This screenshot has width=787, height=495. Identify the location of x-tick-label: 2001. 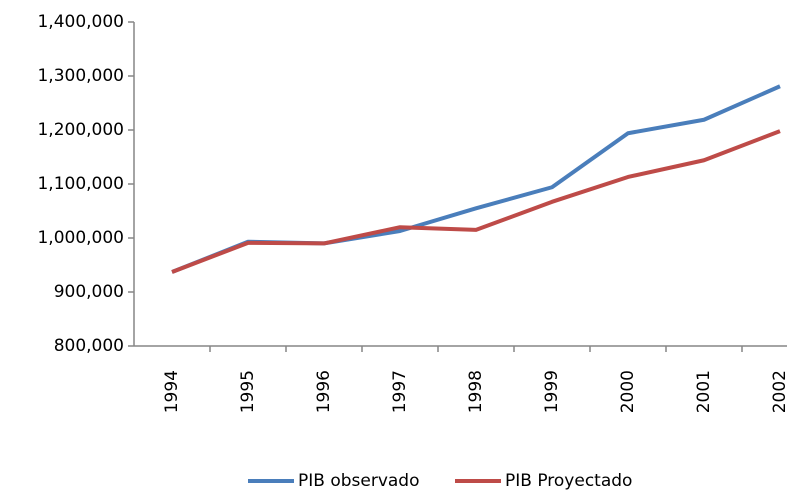
(704, 391).